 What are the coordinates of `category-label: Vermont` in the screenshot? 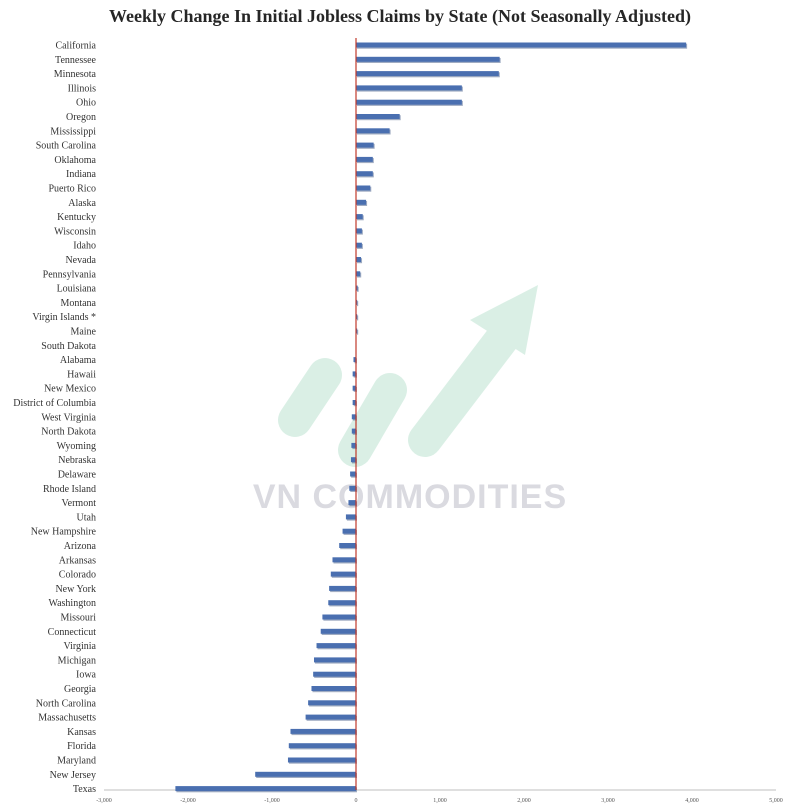 It's located at (79, 503).